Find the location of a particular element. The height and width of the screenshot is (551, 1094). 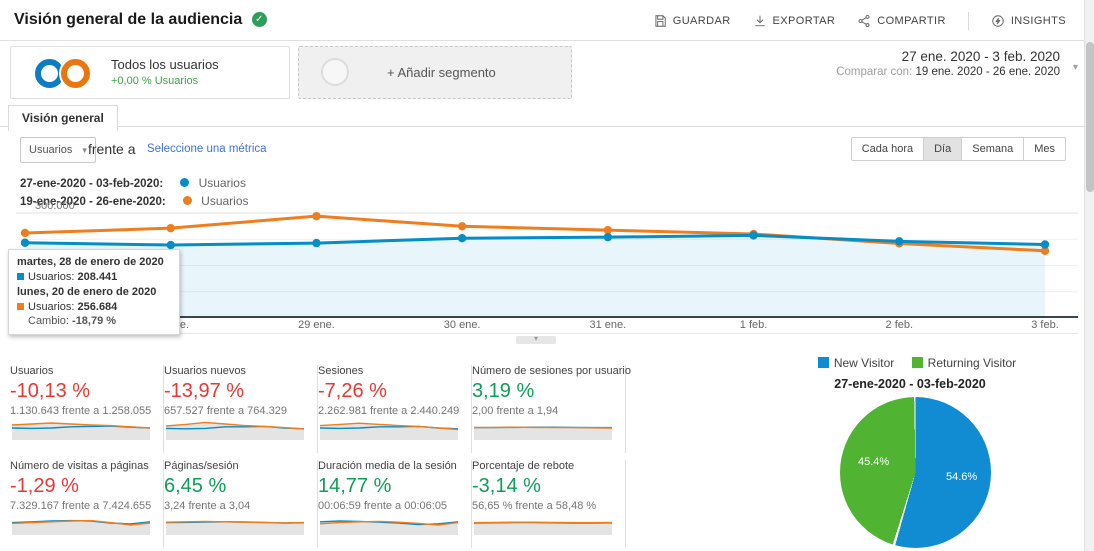

add-segment-label: + Añadir segmento is located at coordinates (441, 72).